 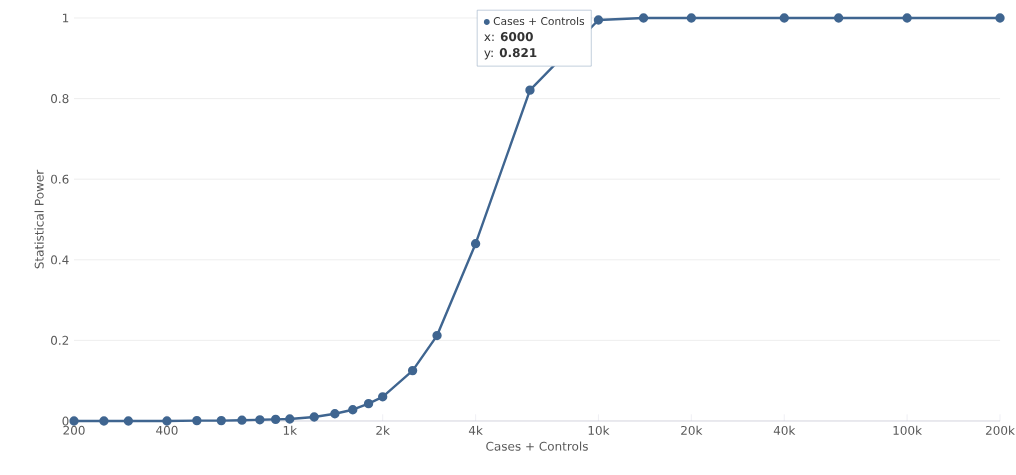 I want to click on y-tick-label: 1, so click(x=65, y=18).